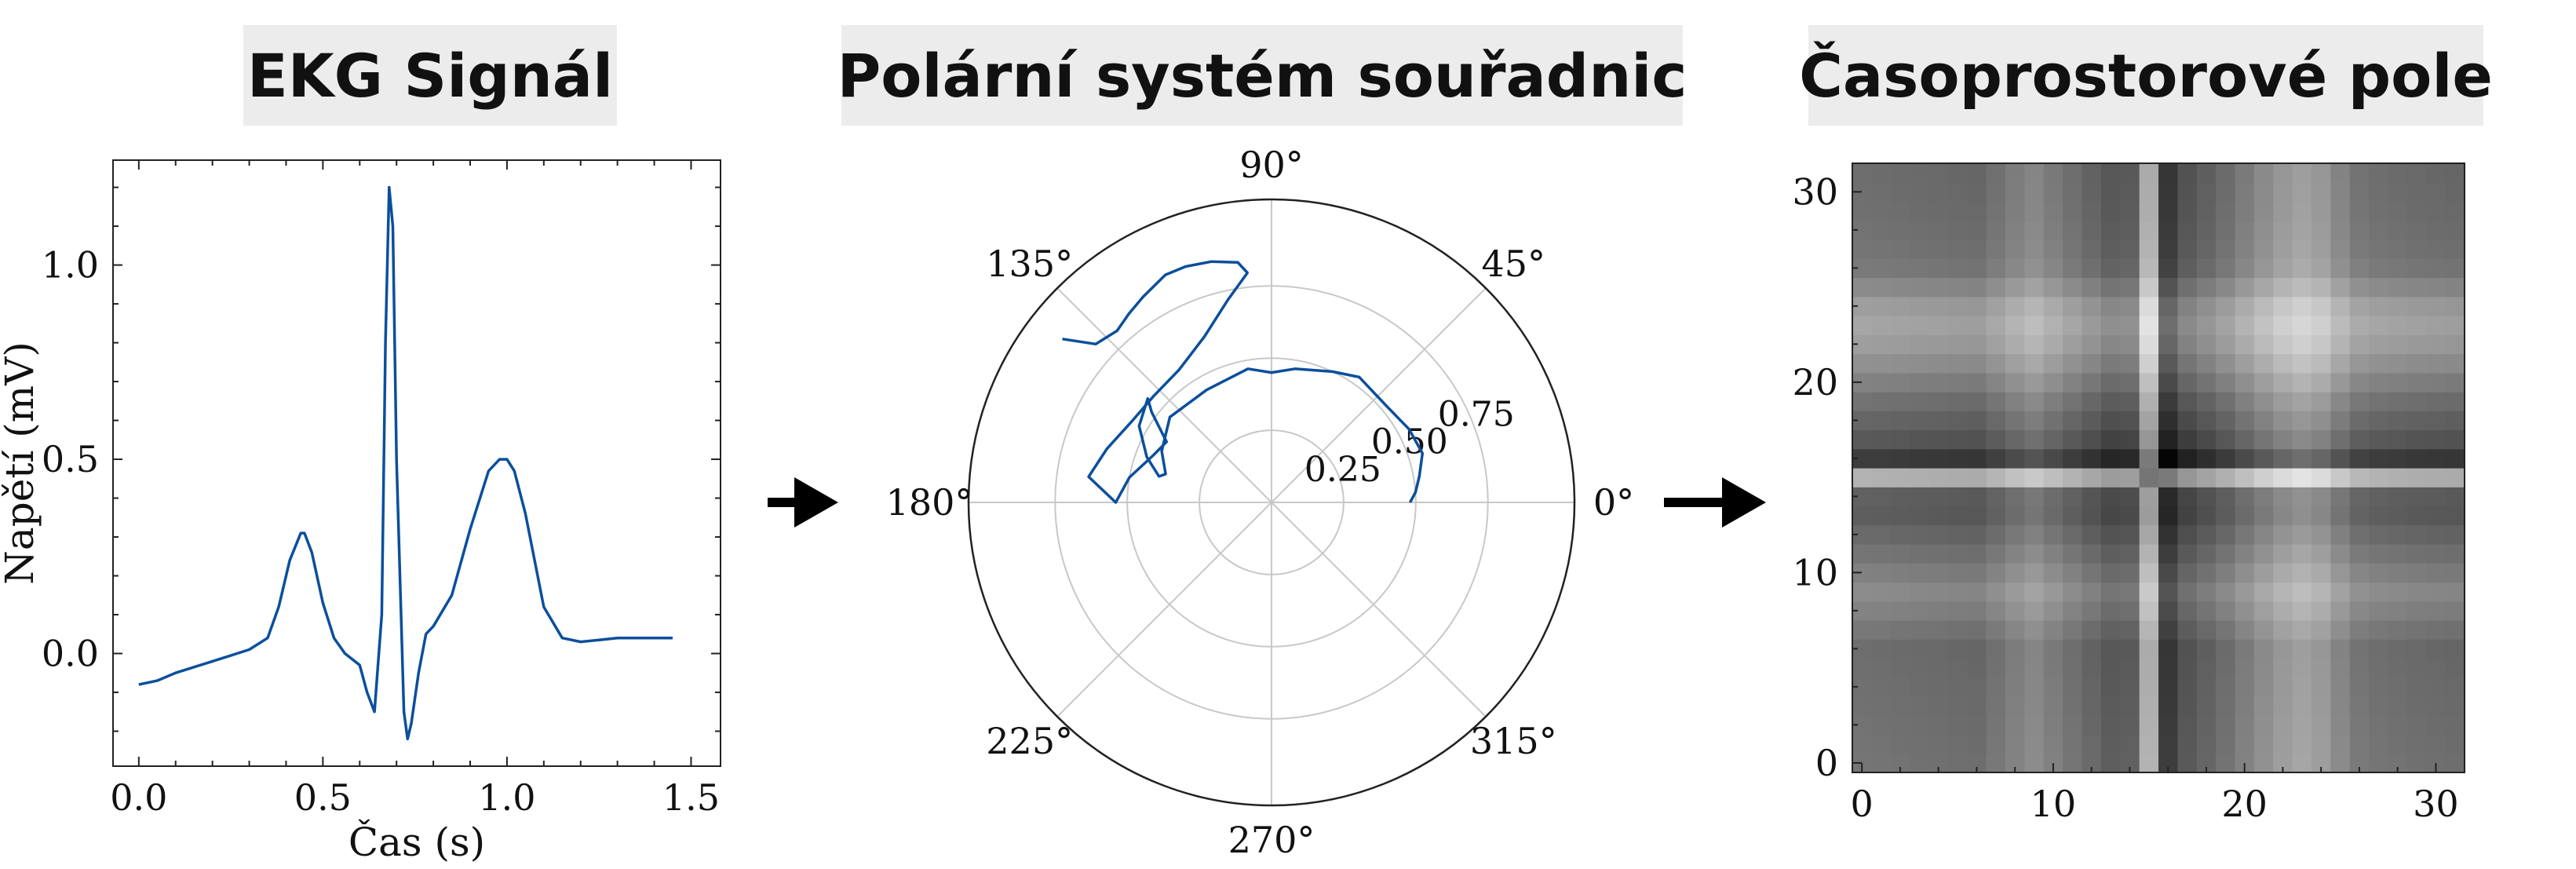 This screenshot has width=2576, height=869. Describe the element at coordinates (1514, 264) in the screenshot. I see `polar-angle-label: 45°` at that location.